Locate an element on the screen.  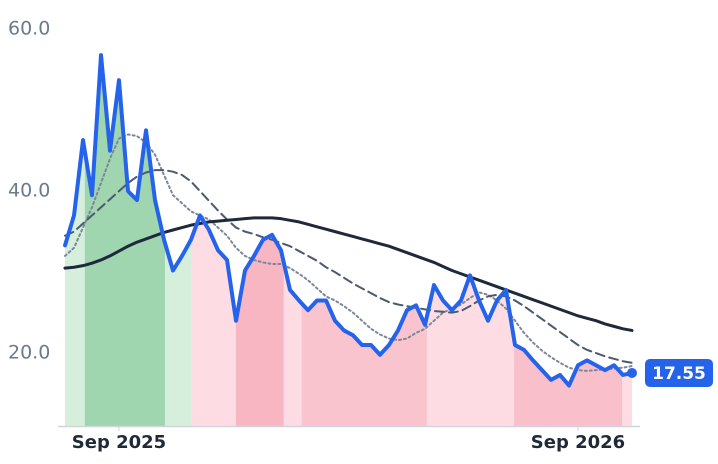
x-tick-label: Sep 2026 is located at coordinates (578, 442).